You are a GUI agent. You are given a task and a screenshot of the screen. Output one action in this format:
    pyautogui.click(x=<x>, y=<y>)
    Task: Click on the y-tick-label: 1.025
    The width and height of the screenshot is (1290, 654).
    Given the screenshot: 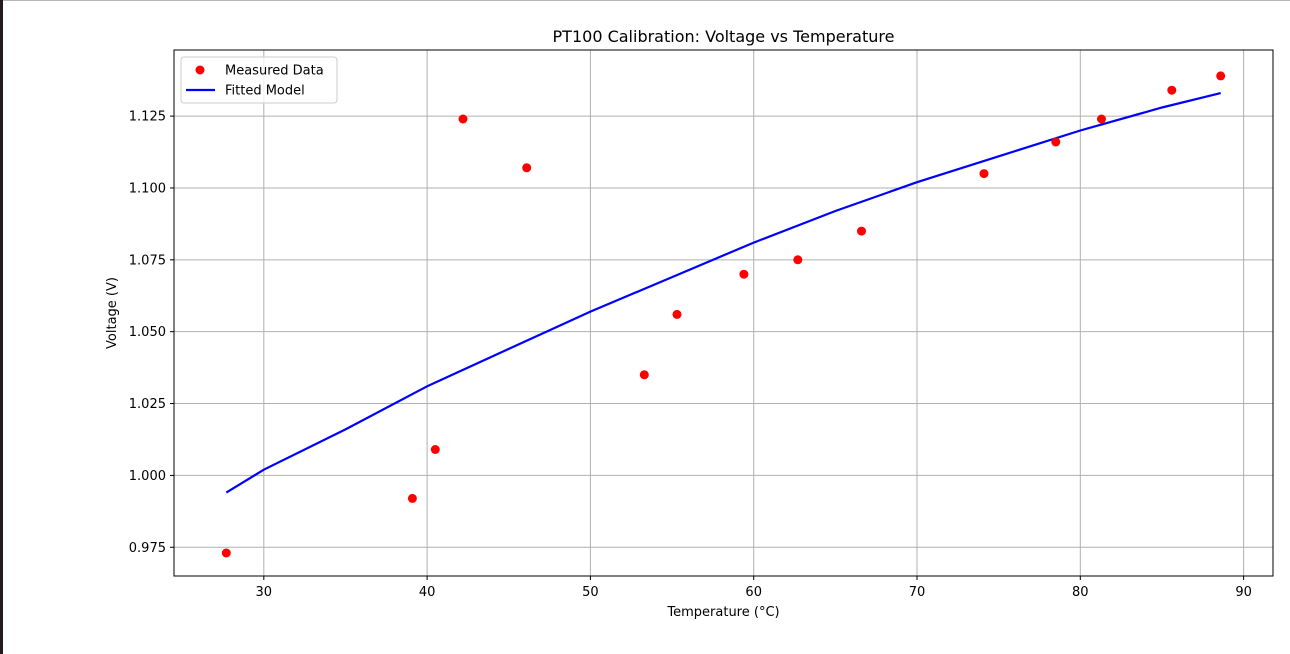 What is the action you would take?
    pyautogui.click(x=147, y=404)
    